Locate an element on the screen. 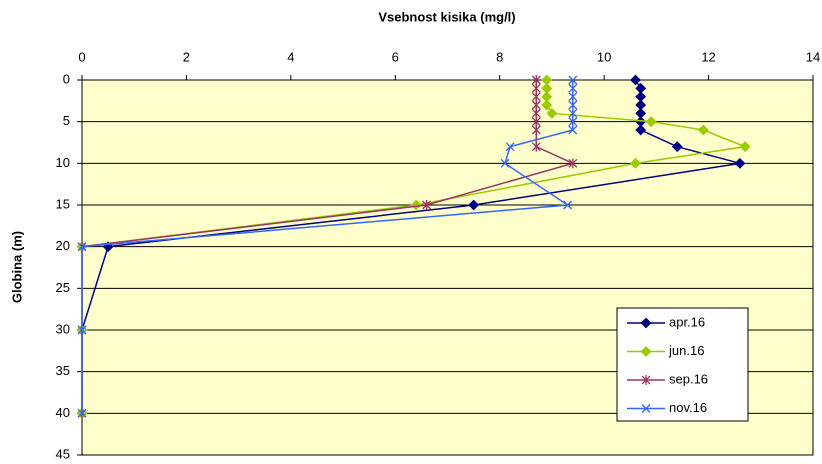 The height and width of the screenshot is (464, 822). y-tick-label: 15 is located at coordinates (63, 203).